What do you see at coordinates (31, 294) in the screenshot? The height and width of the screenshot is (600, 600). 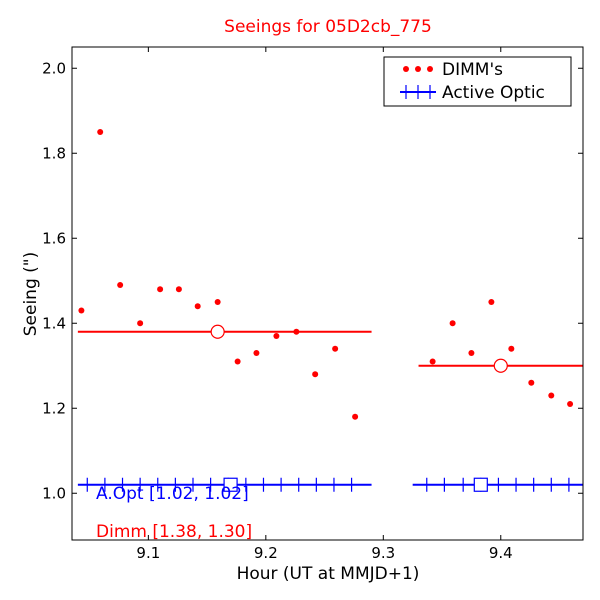 I see `y-axis-label: Seeing (")` at bounding box center [31, 294].